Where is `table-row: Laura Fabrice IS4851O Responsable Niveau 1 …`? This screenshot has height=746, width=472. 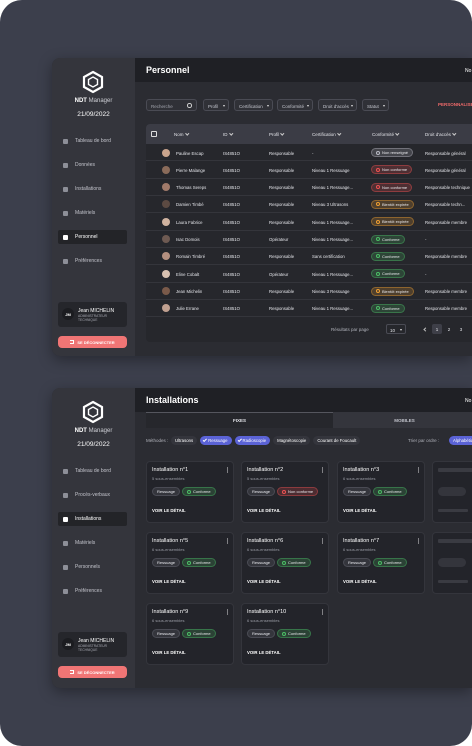
table-row: Laura Fabrice IS4851O Responsable Niveau 1 … is located at coordinates (309, 222).